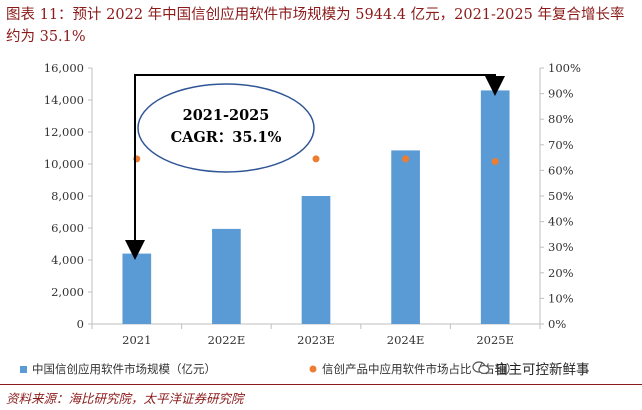  What do you see at coordinates (561, 170) in the screenshot?
I see `y2-tick-label: 60%` at bounding box center [561, 170].